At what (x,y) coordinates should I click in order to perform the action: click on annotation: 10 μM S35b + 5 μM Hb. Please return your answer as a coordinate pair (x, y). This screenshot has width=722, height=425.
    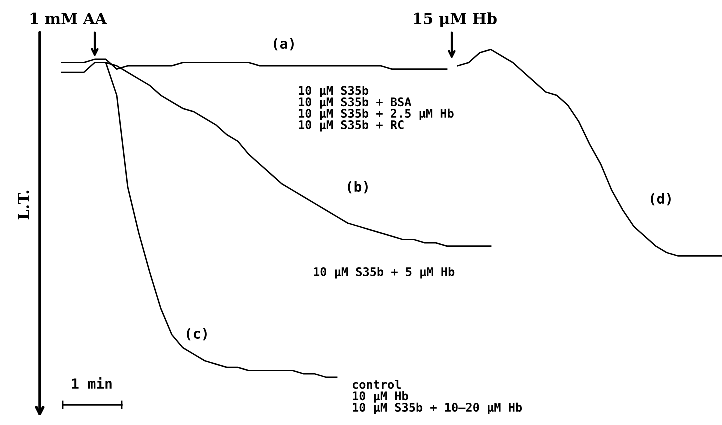
    Looking at the image, I should click on (384, 273).